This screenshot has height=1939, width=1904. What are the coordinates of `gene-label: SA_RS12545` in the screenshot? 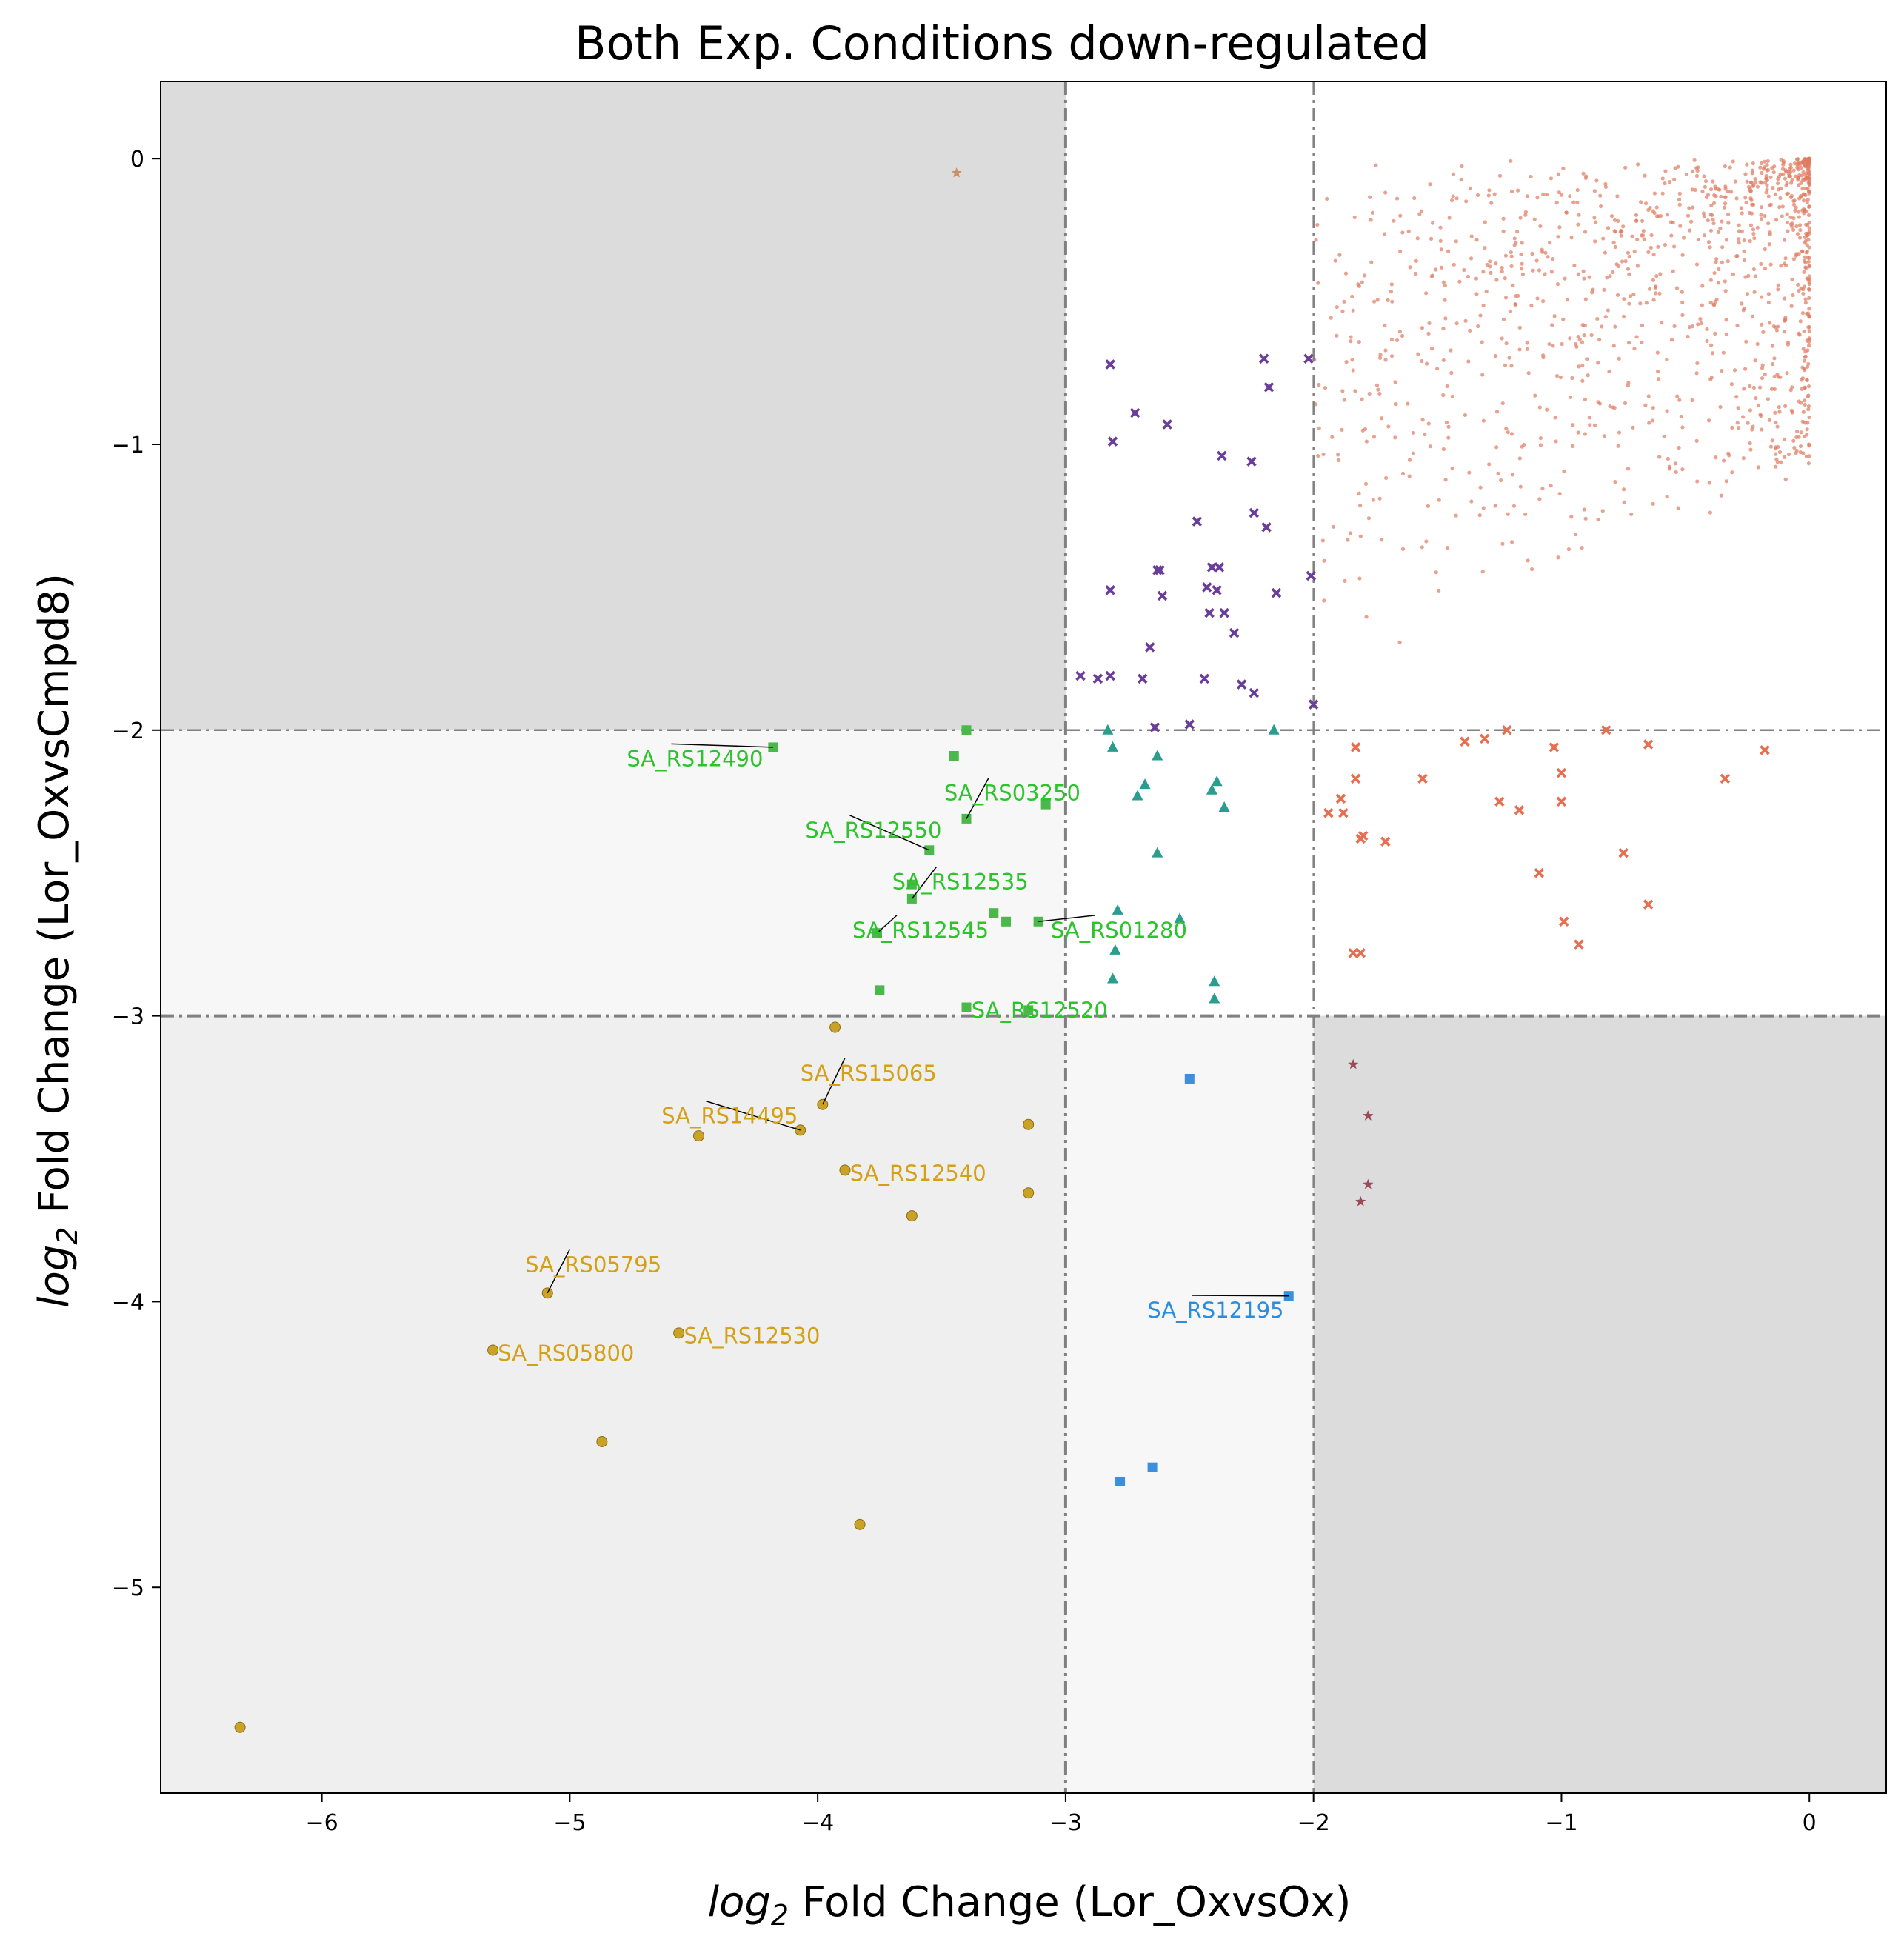 It's located at (921, 931).